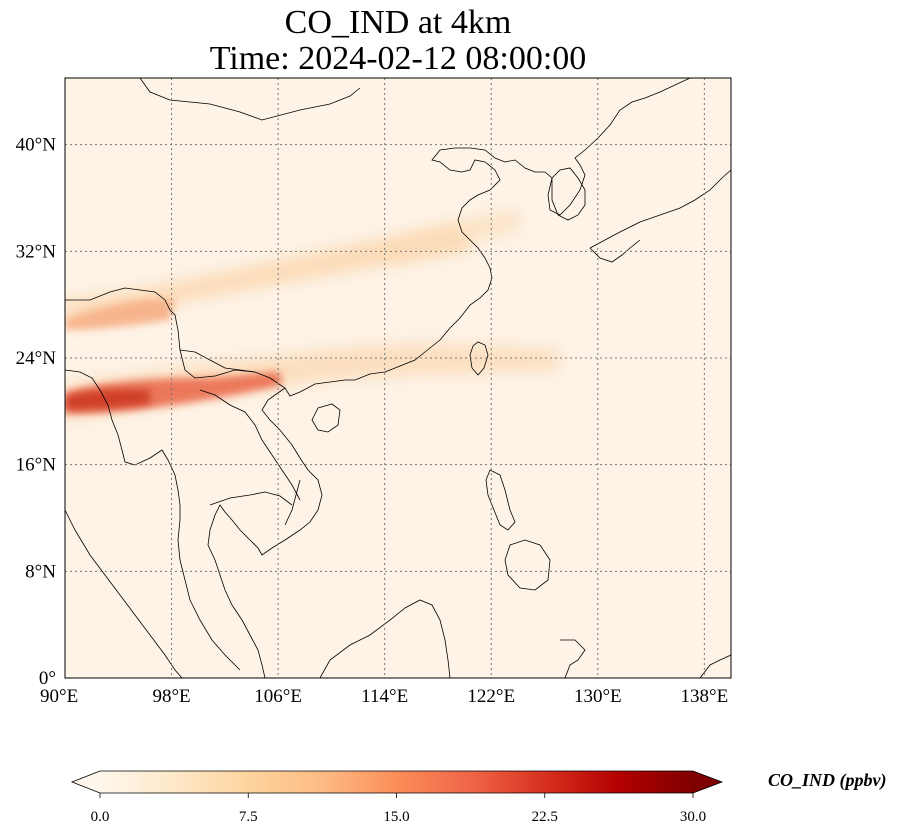 The image size is (915, 836). I want to click on coast-japan, so click(660, 209).